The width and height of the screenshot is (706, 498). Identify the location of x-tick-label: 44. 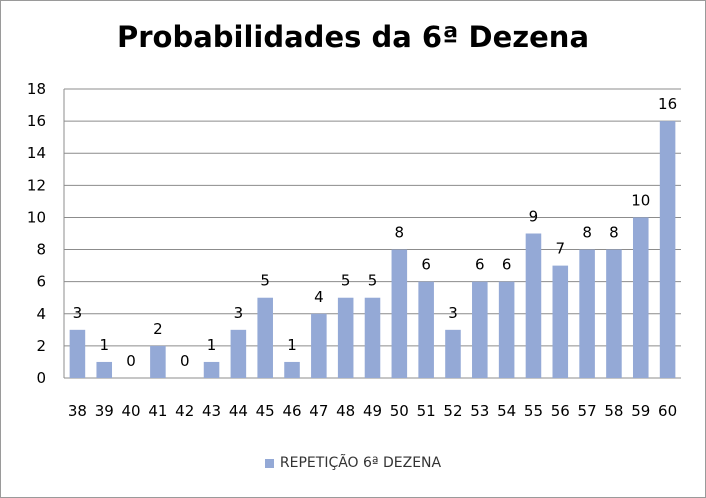
(238, 411).